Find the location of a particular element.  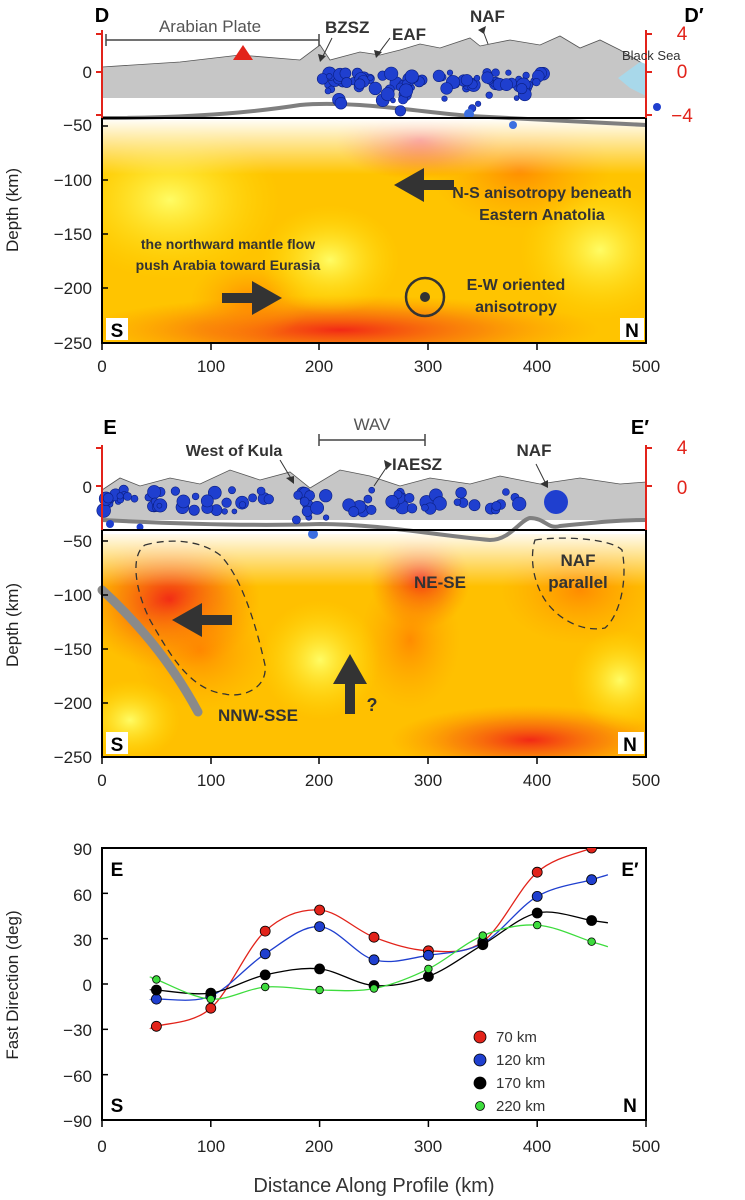

arrow-left-icon is located at coordinates (424, 185).